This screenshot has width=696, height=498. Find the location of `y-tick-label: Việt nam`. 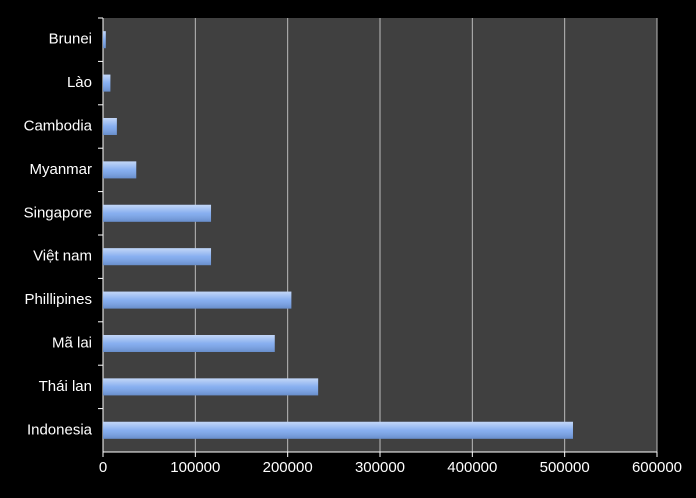

y-tick-label: Việt nam is located at coordinates (62, 256).